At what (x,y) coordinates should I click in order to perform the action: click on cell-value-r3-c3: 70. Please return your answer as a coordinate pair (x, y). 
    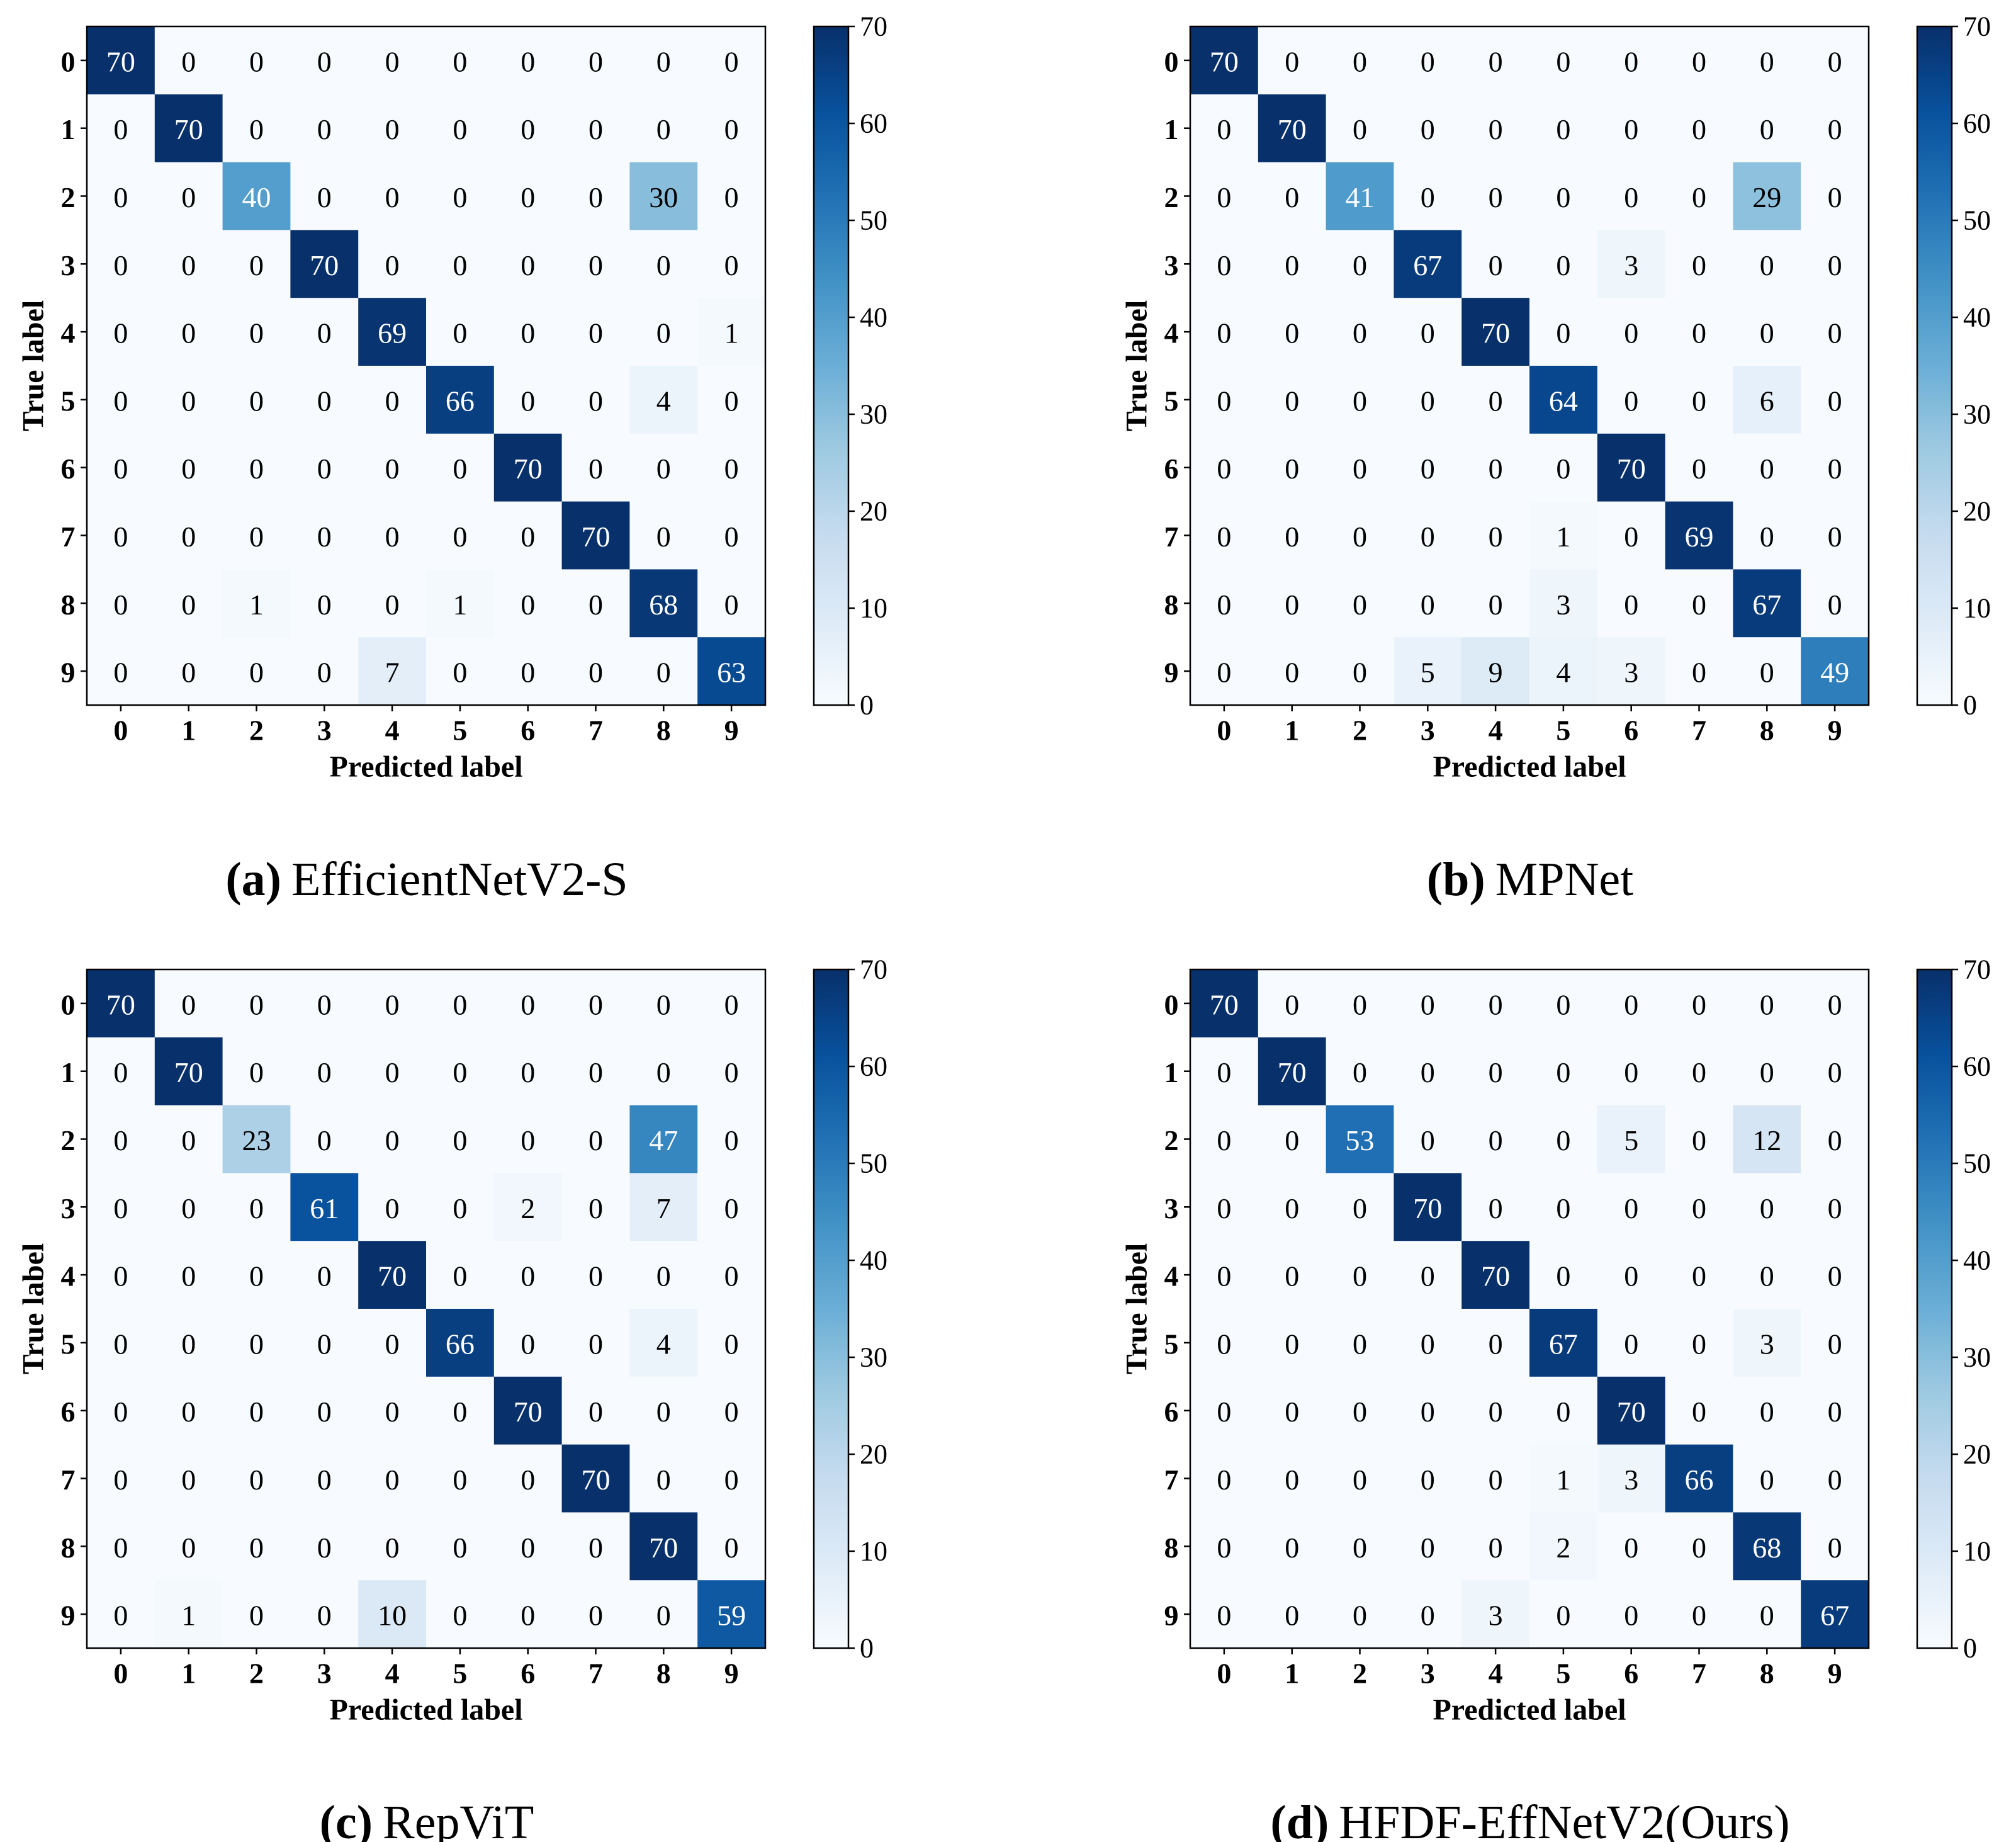
    Looking at the image, I should click on (324, 265).